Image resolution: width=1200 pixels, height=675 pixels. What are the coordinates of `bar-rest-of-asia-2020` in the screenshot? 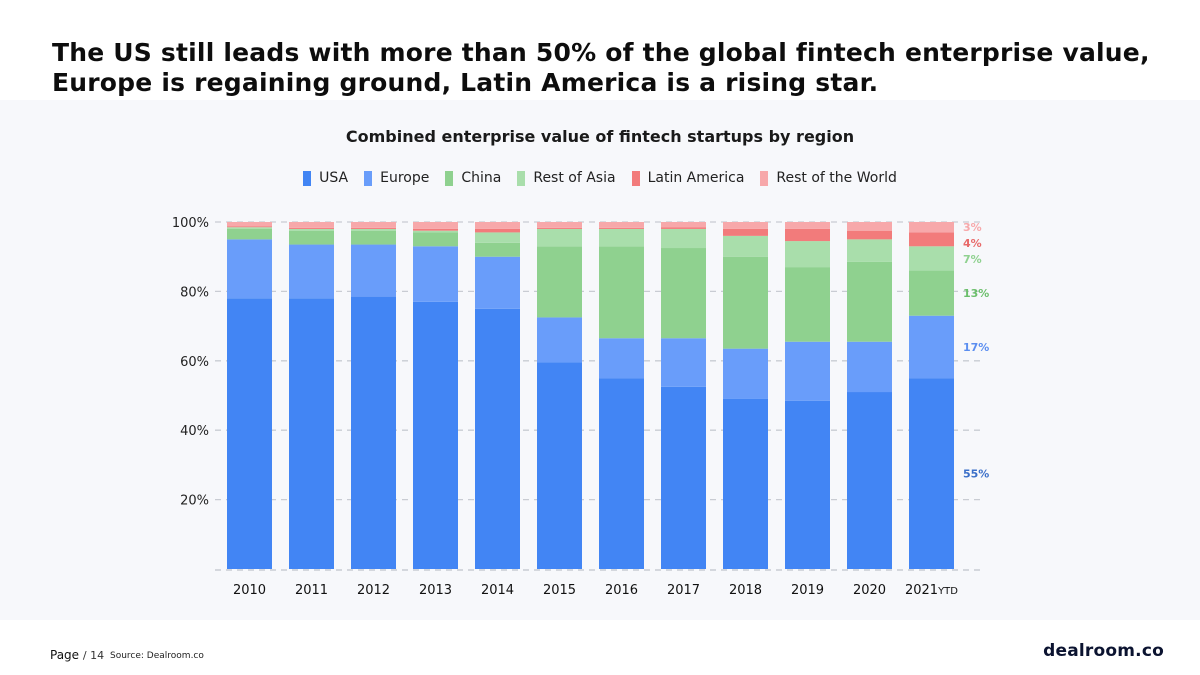 It's located at (869, 250).